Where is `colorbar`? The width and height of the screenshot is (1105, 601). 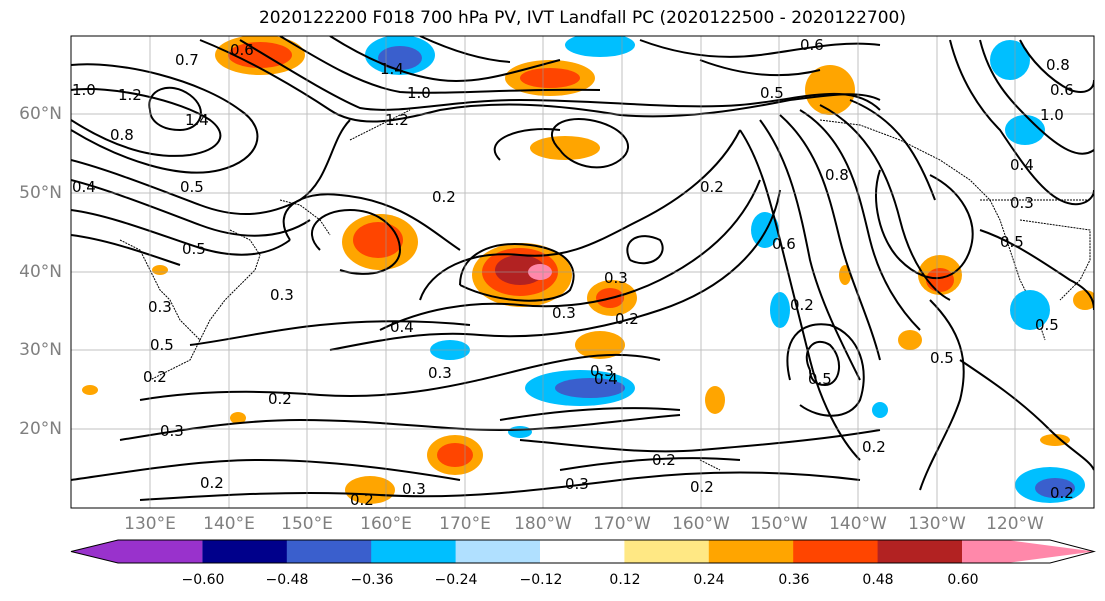
colorbar is located at coordinates (583, 551).